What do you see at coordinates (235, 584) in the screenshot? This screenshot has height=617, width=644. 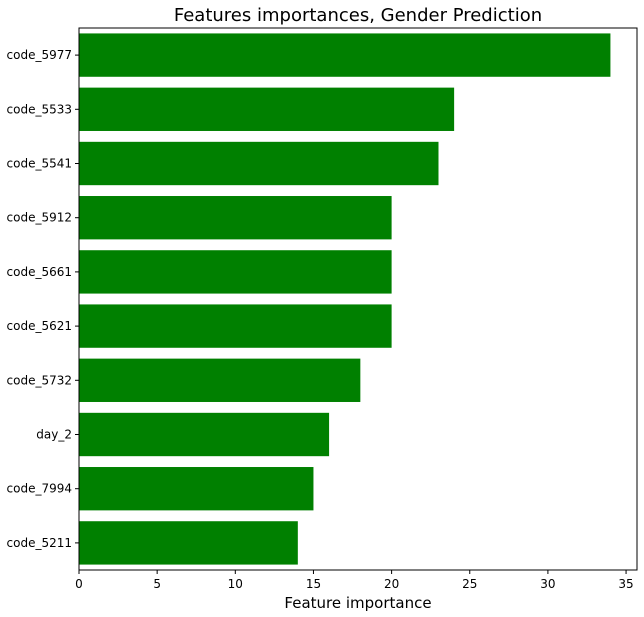 I see `x-tick-label: 10` at bounding box center [235, 584].